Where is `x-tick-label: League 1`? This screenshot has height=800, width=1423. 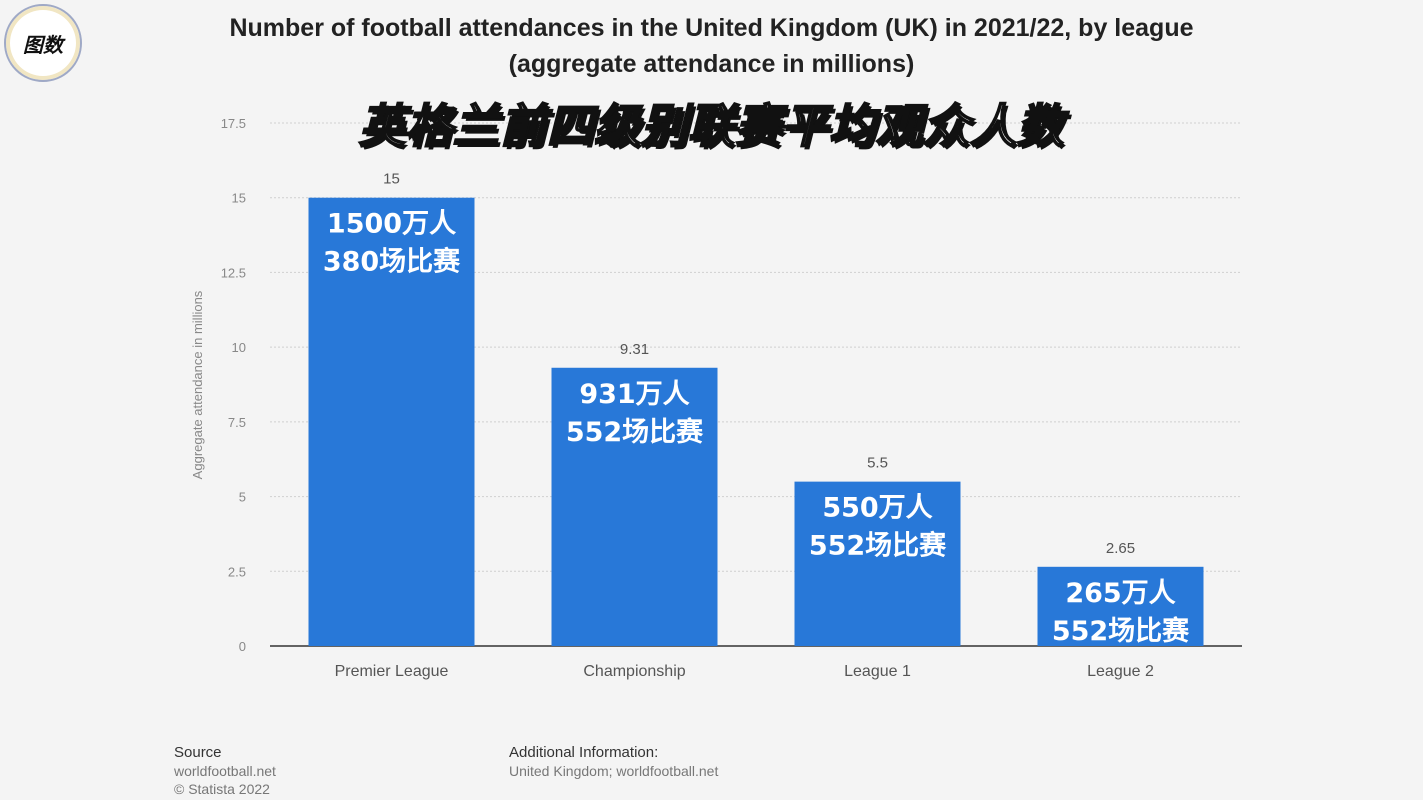 x-tick-label: League 1 is located at coordinates (877, 671).